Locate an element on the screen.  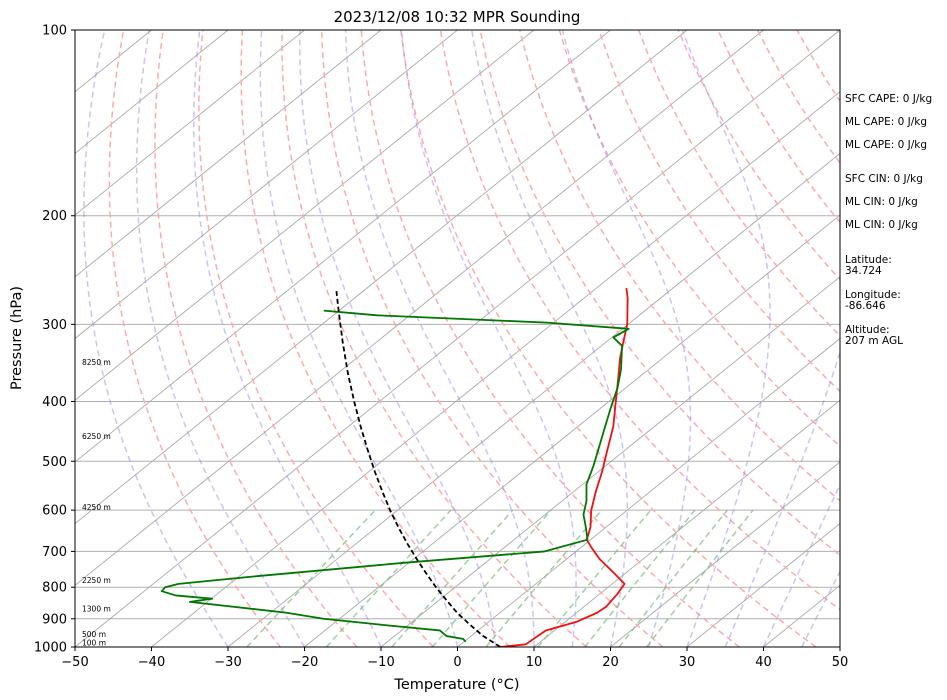
longitude-text: Longitude: -86.646 is located at coordinates (873, 300).